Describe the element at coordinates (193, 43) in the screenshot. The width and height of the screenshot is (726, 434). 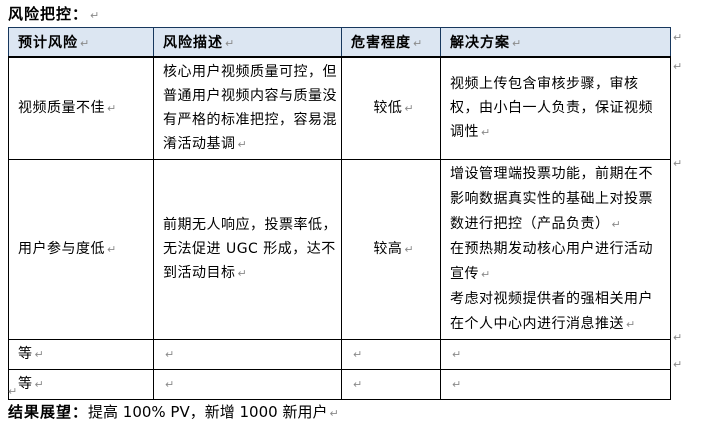
I see `header-label: 风险描述` at that location.